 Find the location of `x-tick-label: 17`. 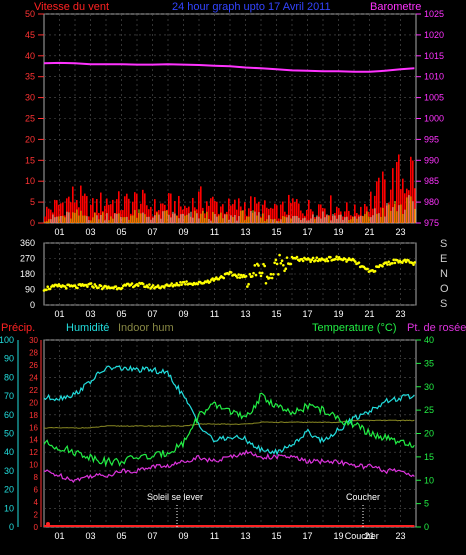

x-tick-label: 17 is located at coordinates (307, 536).